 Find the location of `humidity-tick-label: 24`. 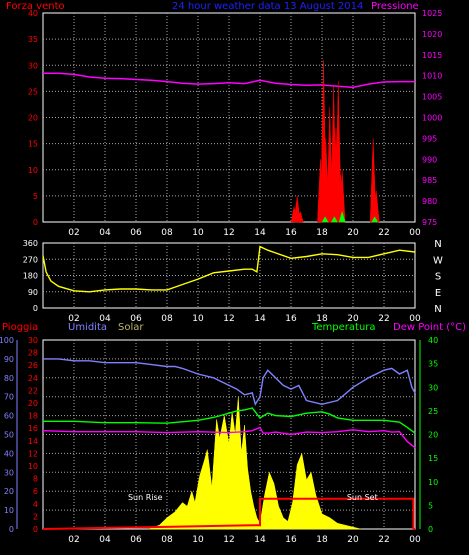

humidity-tick-label: 24 is located at coordinates (33, 378).